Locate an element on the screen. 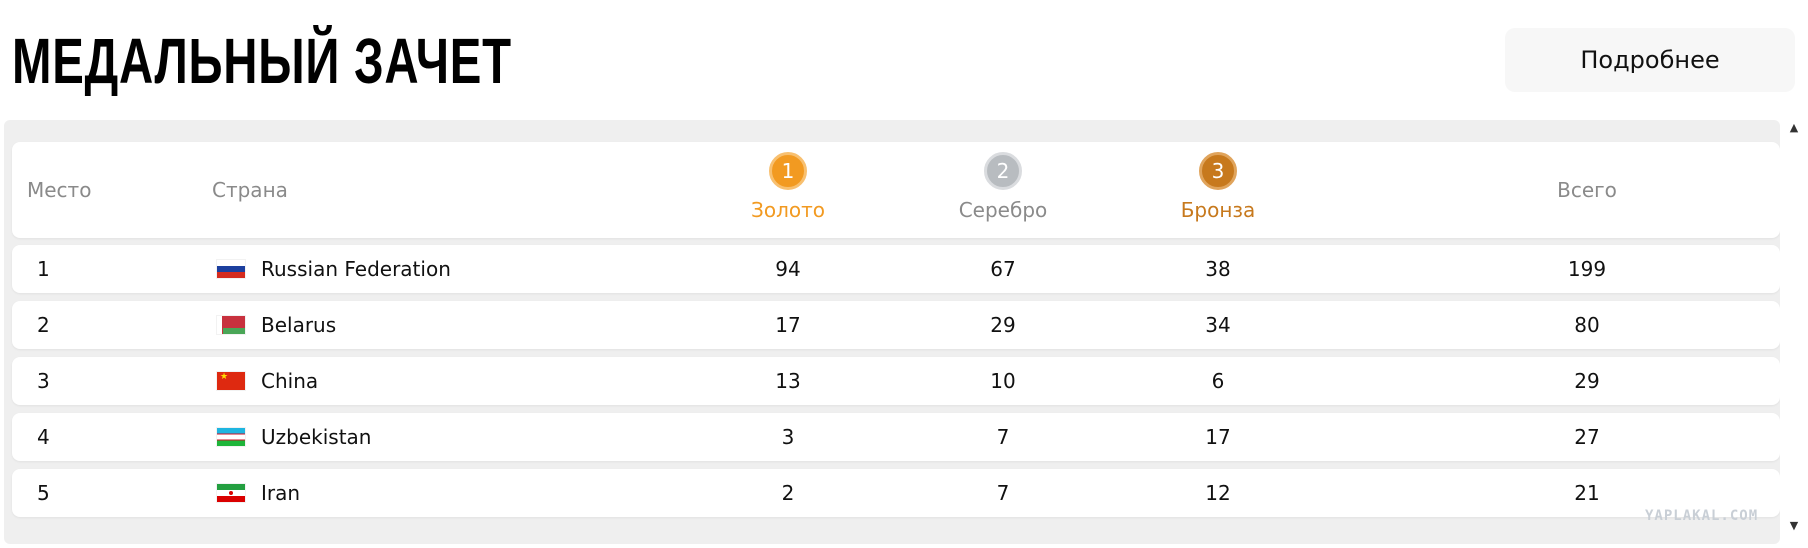 The width and height of the screenshot is (1808, 548). bronze-medal-icon: 3 is located at coordinates (1218, 171).